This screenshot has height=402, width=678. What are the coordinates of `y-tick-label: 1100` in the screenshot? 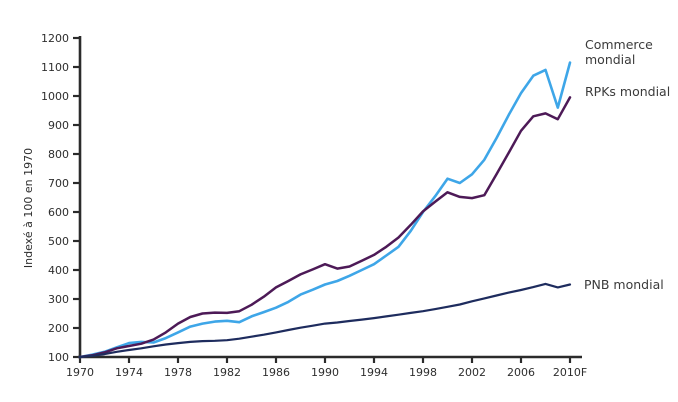 It's located at (55, 67).